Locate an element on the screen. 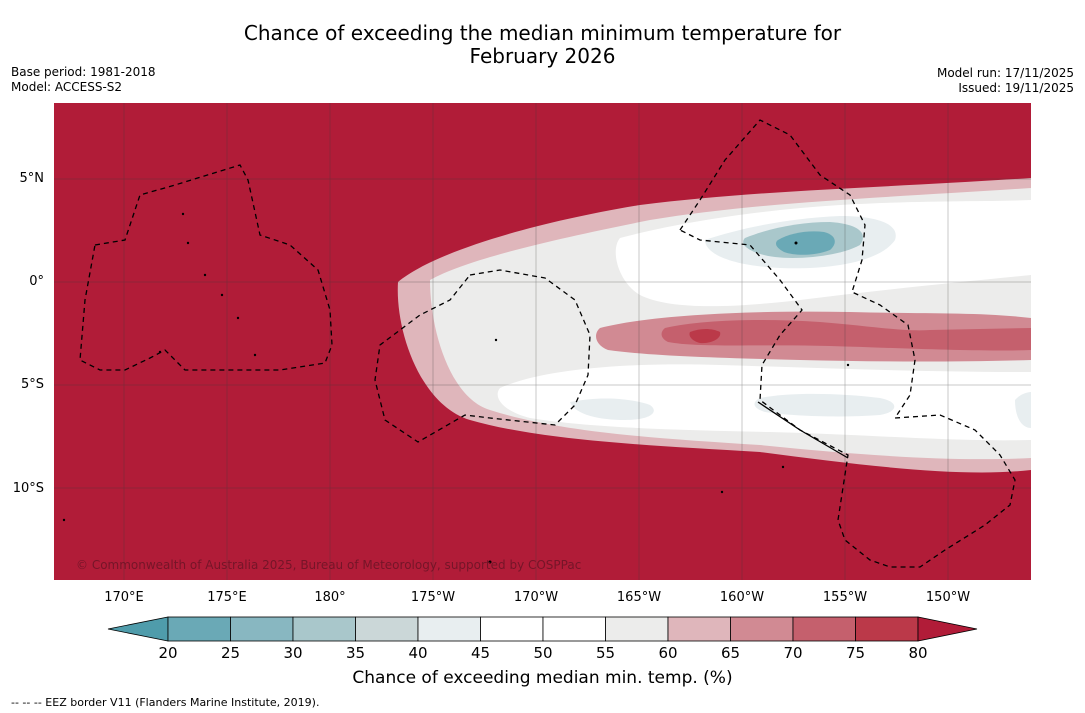 This screenshot has height=713, width=1085. lat-label-5s: 5°S is located at coordinates (32, 384).